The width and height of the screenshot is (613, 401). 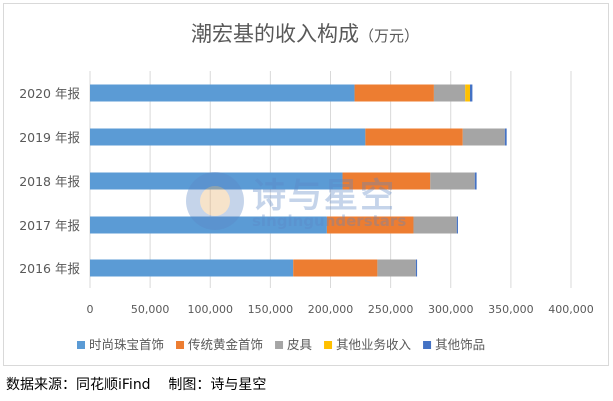 What do you see at coordinates (331, 309) in the screenshot?
I see `x-tick-label: 200,000` at bounding box center [331, 309].